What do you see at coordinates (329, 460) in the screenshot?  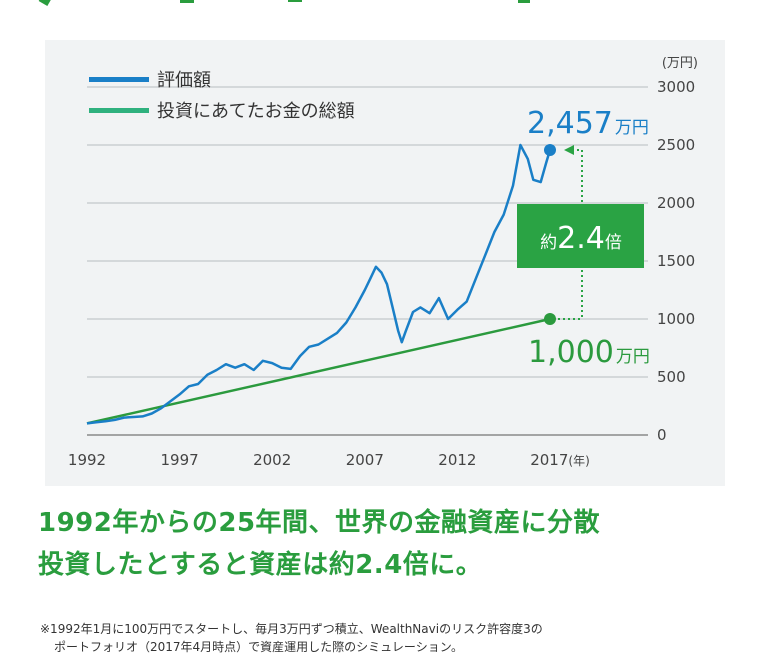 I see `x-axis-tick-labels: 1992 1997 2002 2007 2012 2017(年)` at bounding box center [329, 460].